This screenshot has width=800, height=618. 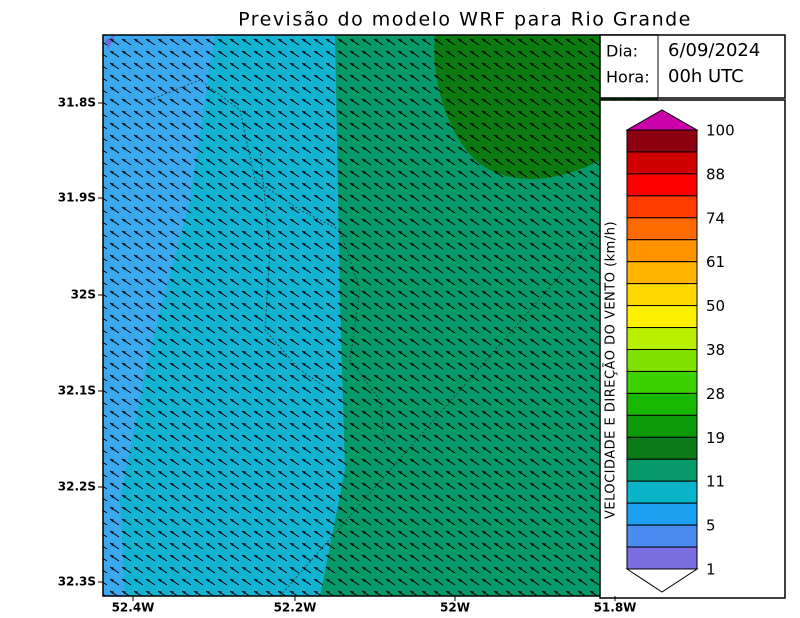 I want to click on lat-label: 31.8S, so click(x=77, y=103).